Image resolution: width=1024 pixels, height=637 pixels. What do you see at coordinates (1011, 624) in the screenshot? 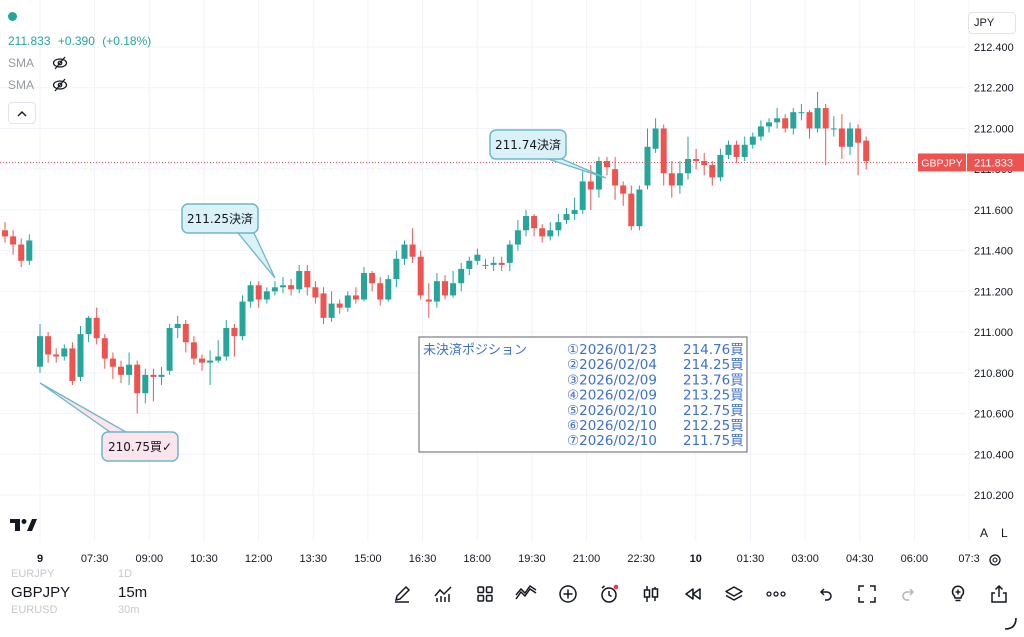
I see `resize-handle-icon` at bounding box center [1011, 624].